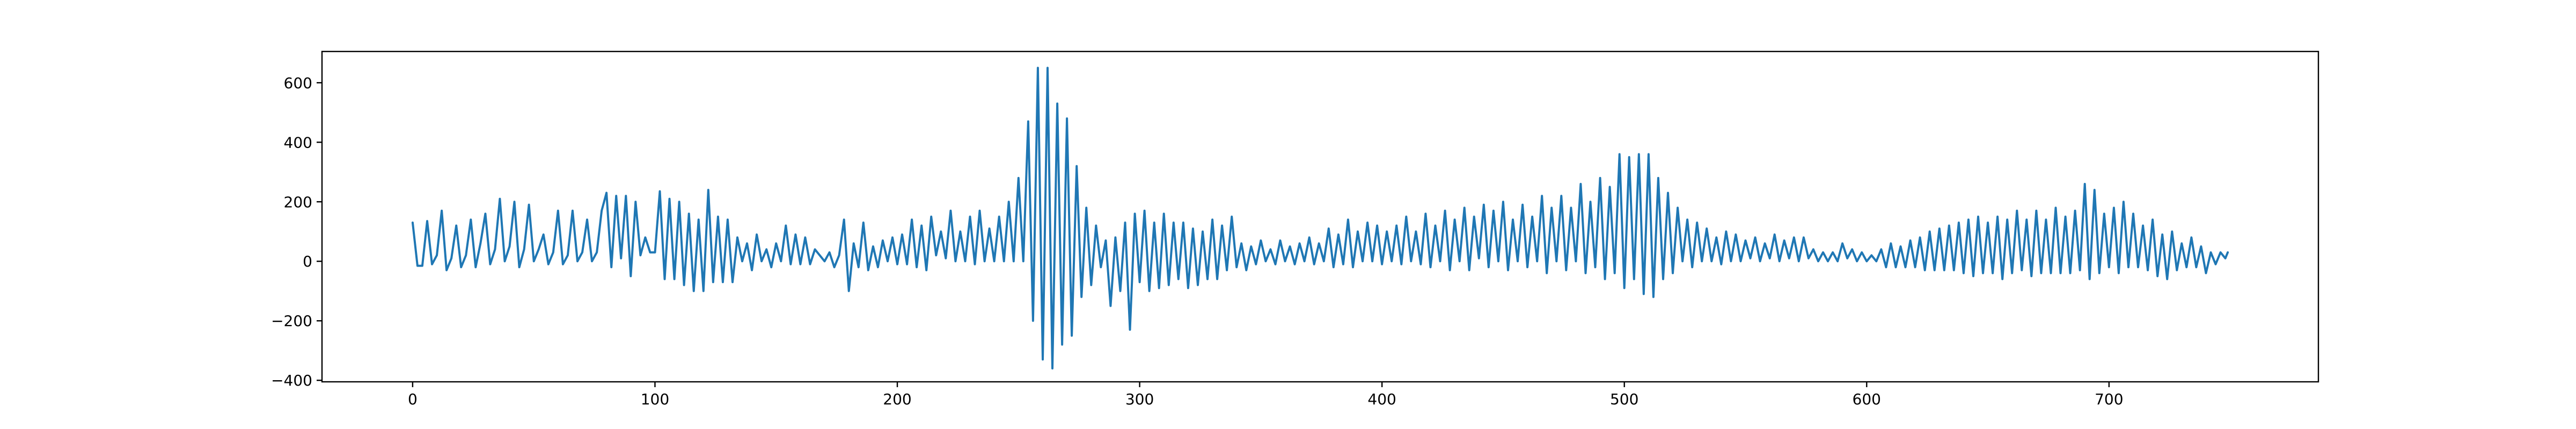 Image resolution: width=2576 pixels, height=429 pixels. Describe the element at coordinates (291, 380) in the screenshot. I see `y-tick-label: −400` at that location.